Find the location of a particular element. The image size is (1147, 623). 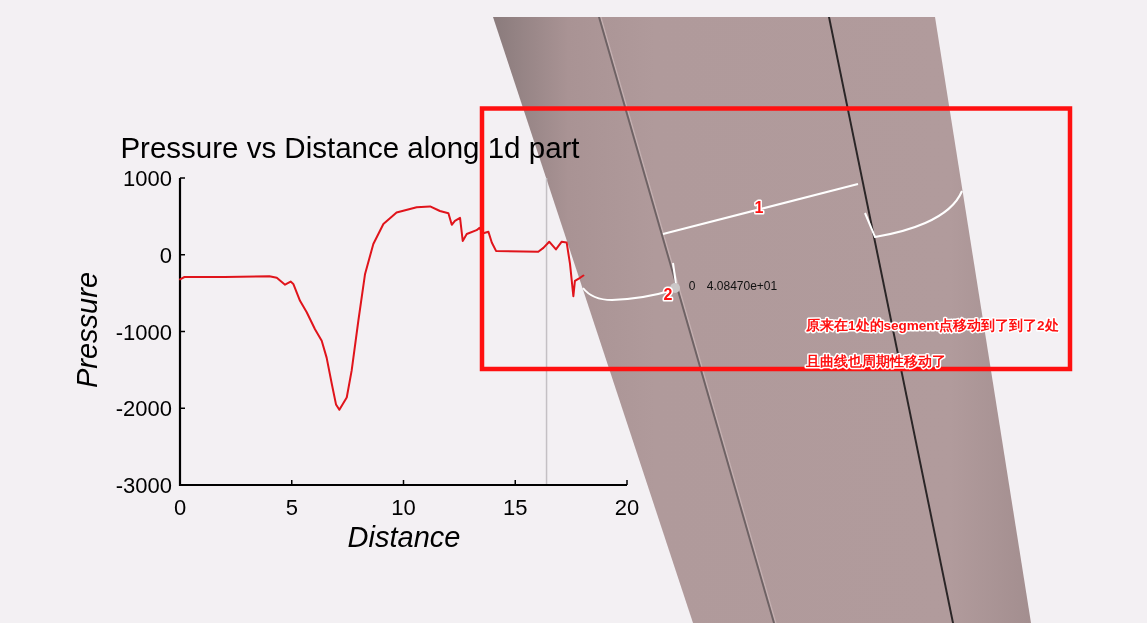

y-tick-label: -2000 is located at coordinates (143, 409).